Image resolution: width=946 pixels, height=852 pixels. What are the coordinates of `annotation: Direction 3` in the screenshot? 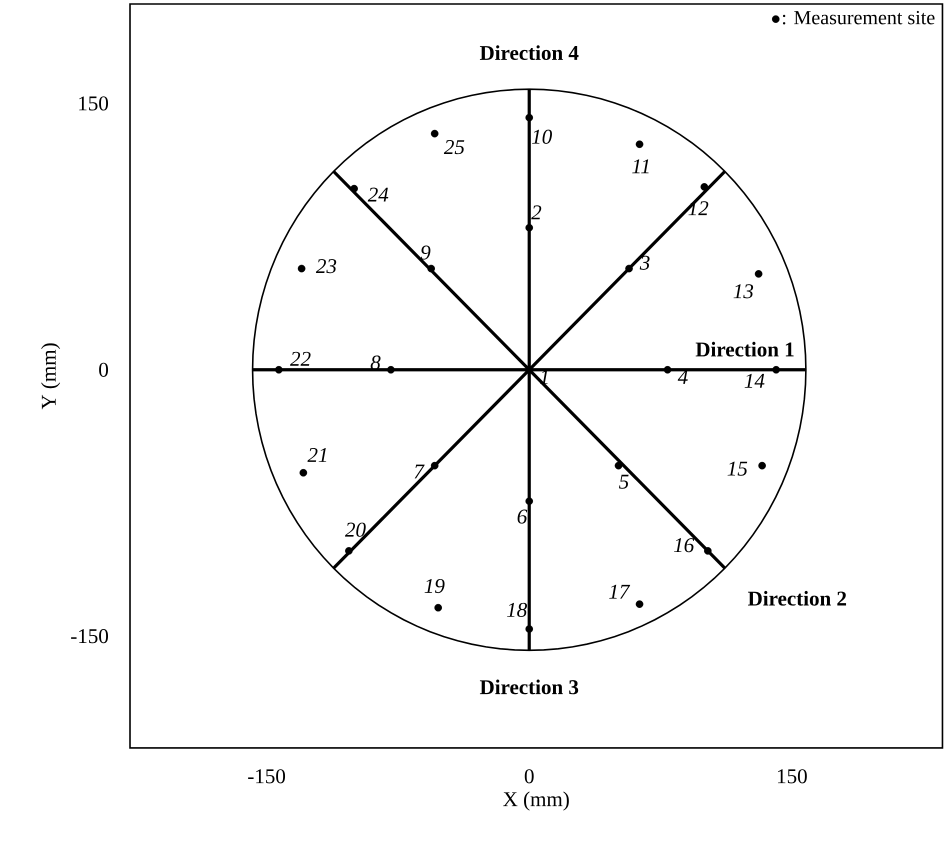 It's located at (529, 687).